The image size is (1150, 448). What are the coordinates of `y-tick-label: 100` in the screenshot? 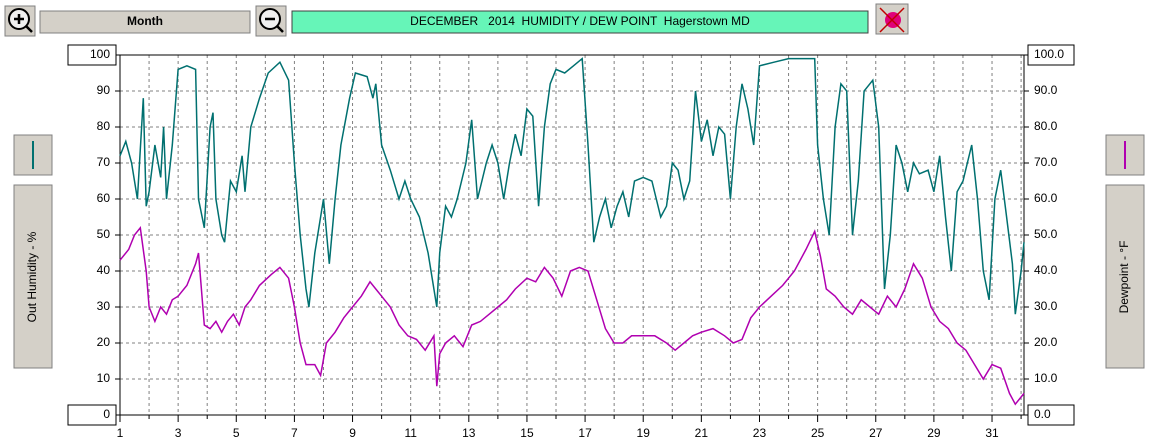 It's located at (100, 54).